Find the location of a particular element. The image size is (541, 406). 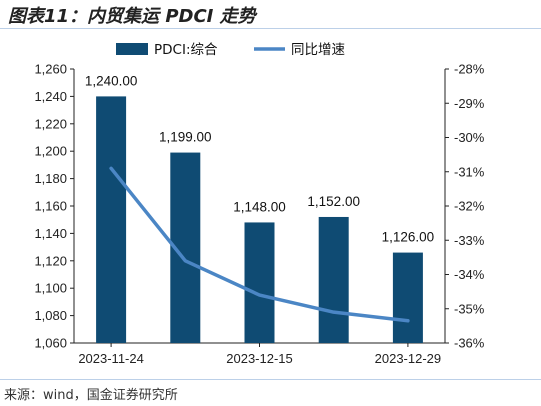

chart-title: 图表11：内贸集运 PDCI 走势 is located at coordinates (132, 16).